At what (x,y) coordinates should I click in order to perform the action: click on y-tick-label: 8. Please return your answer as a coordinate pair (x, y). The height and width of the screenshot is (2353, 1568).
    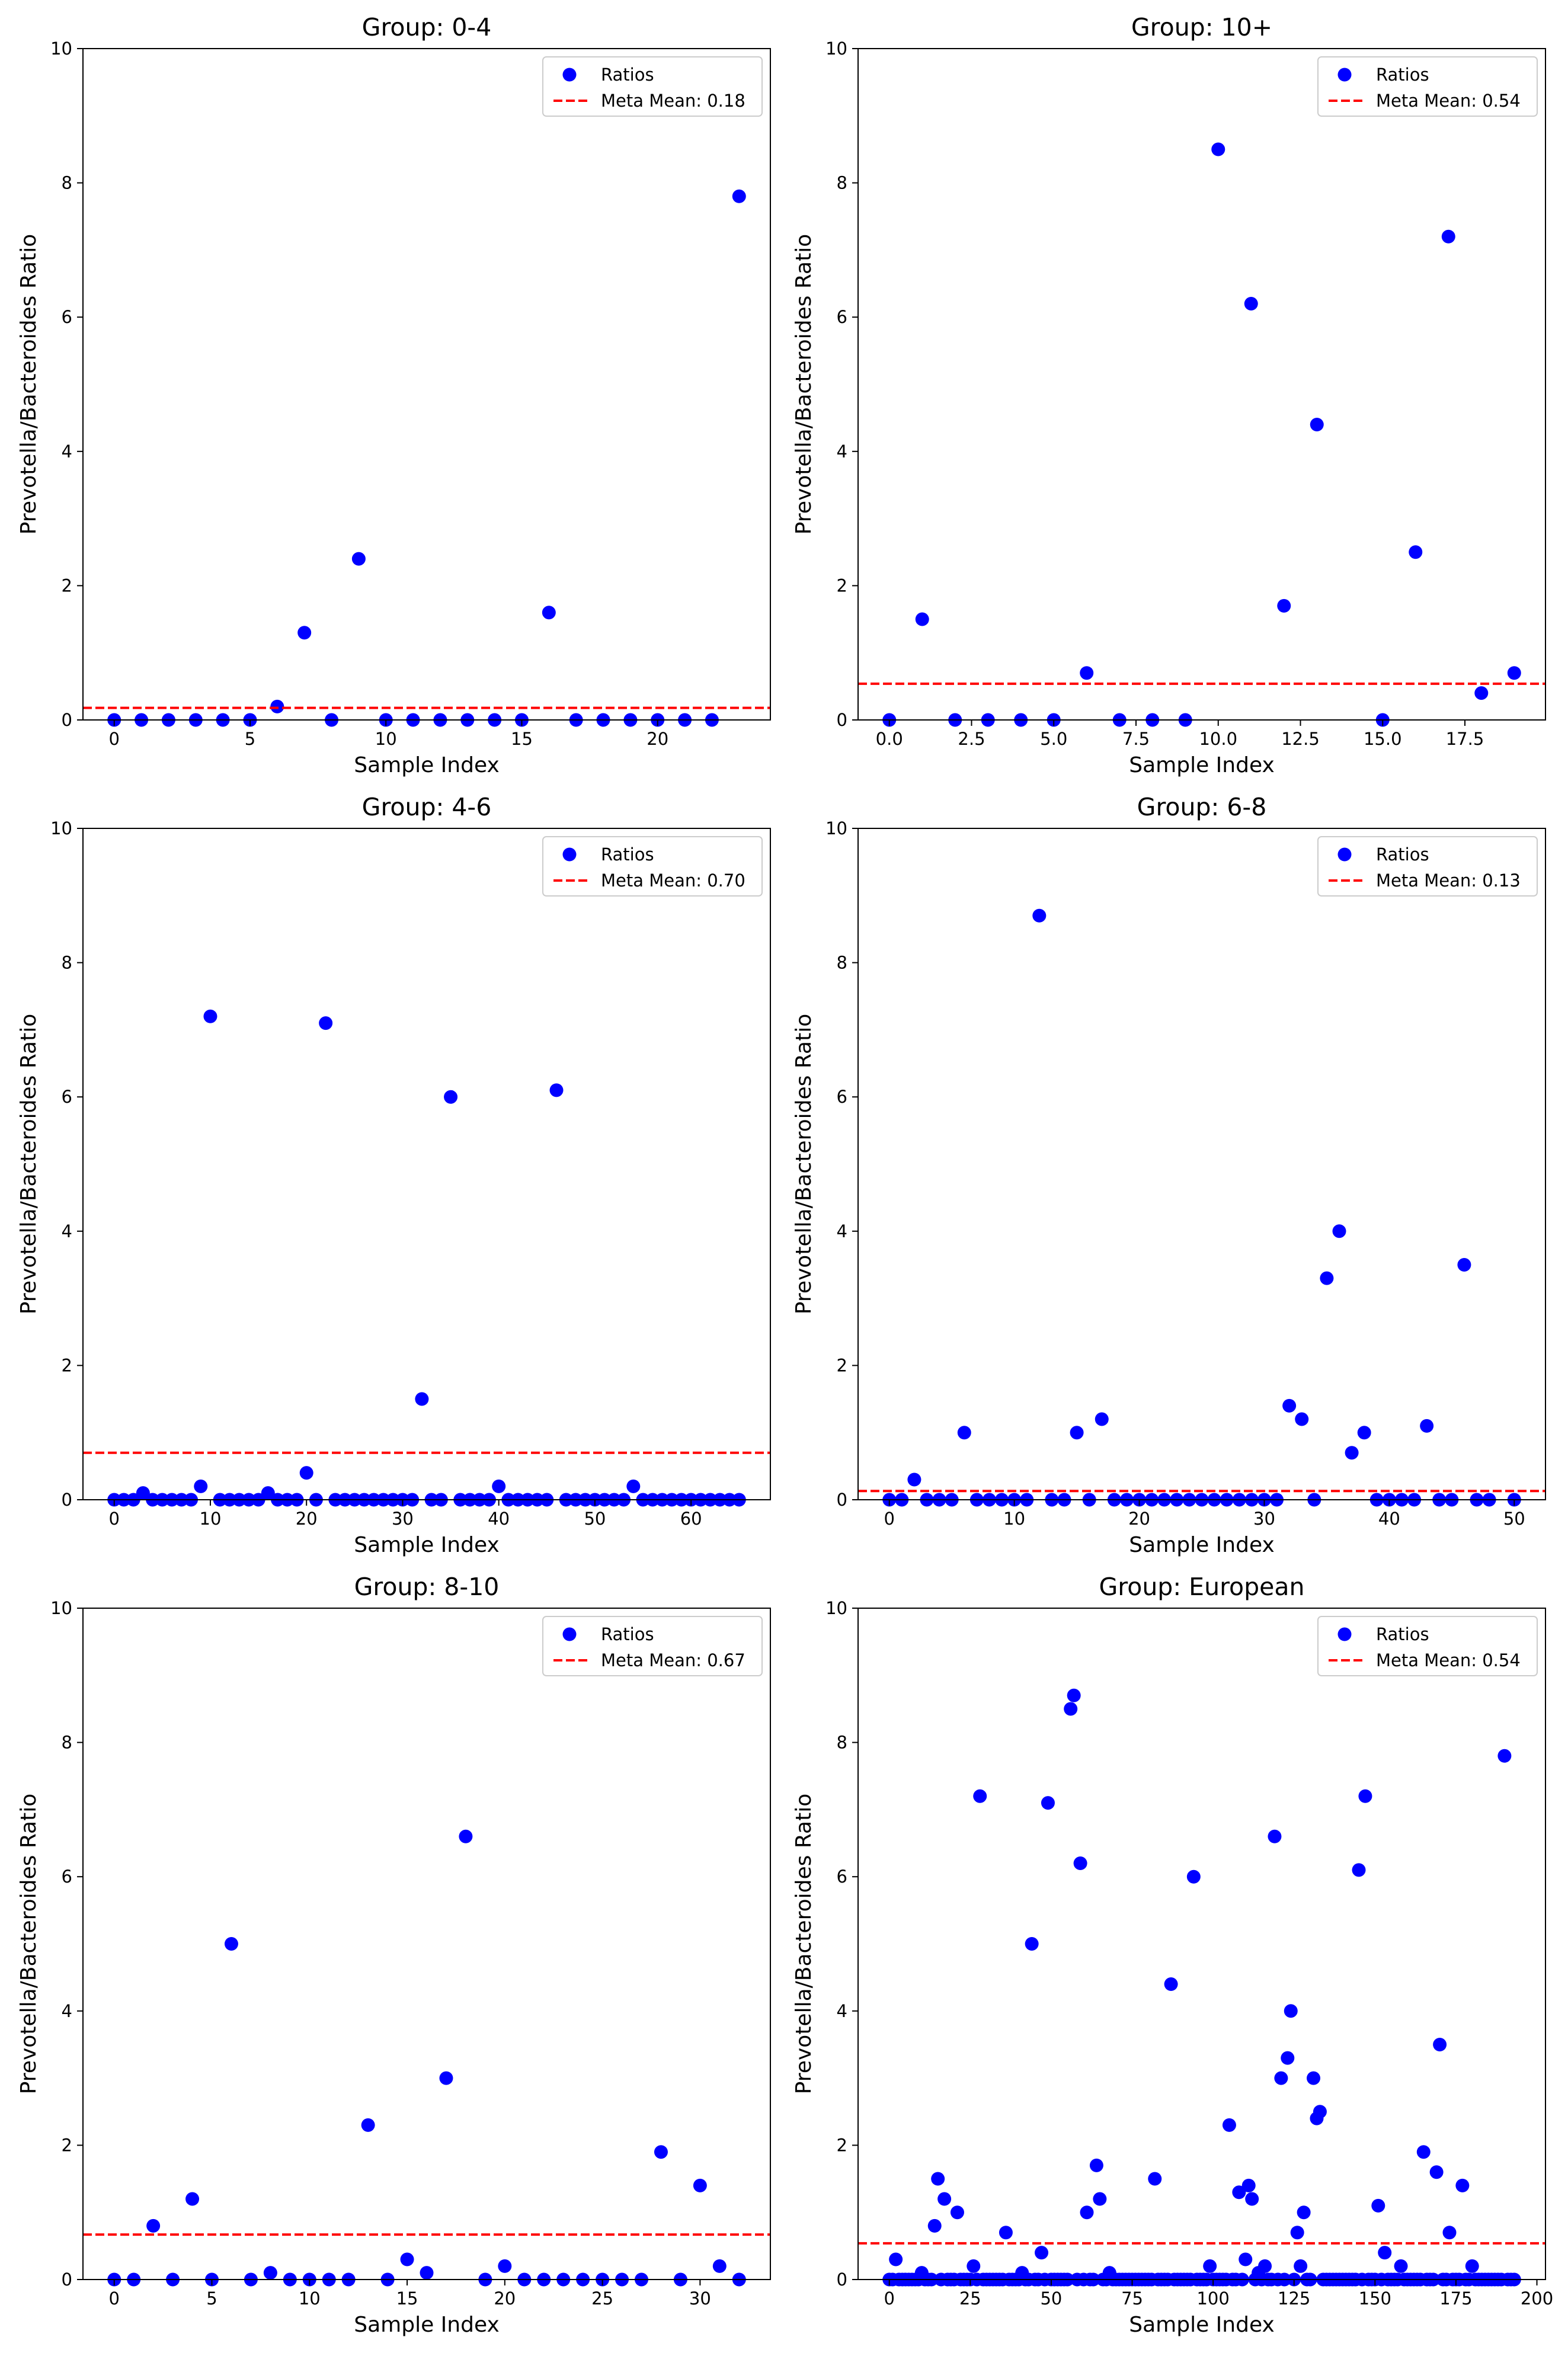
    Looking at the image, I should click on (842, 183).